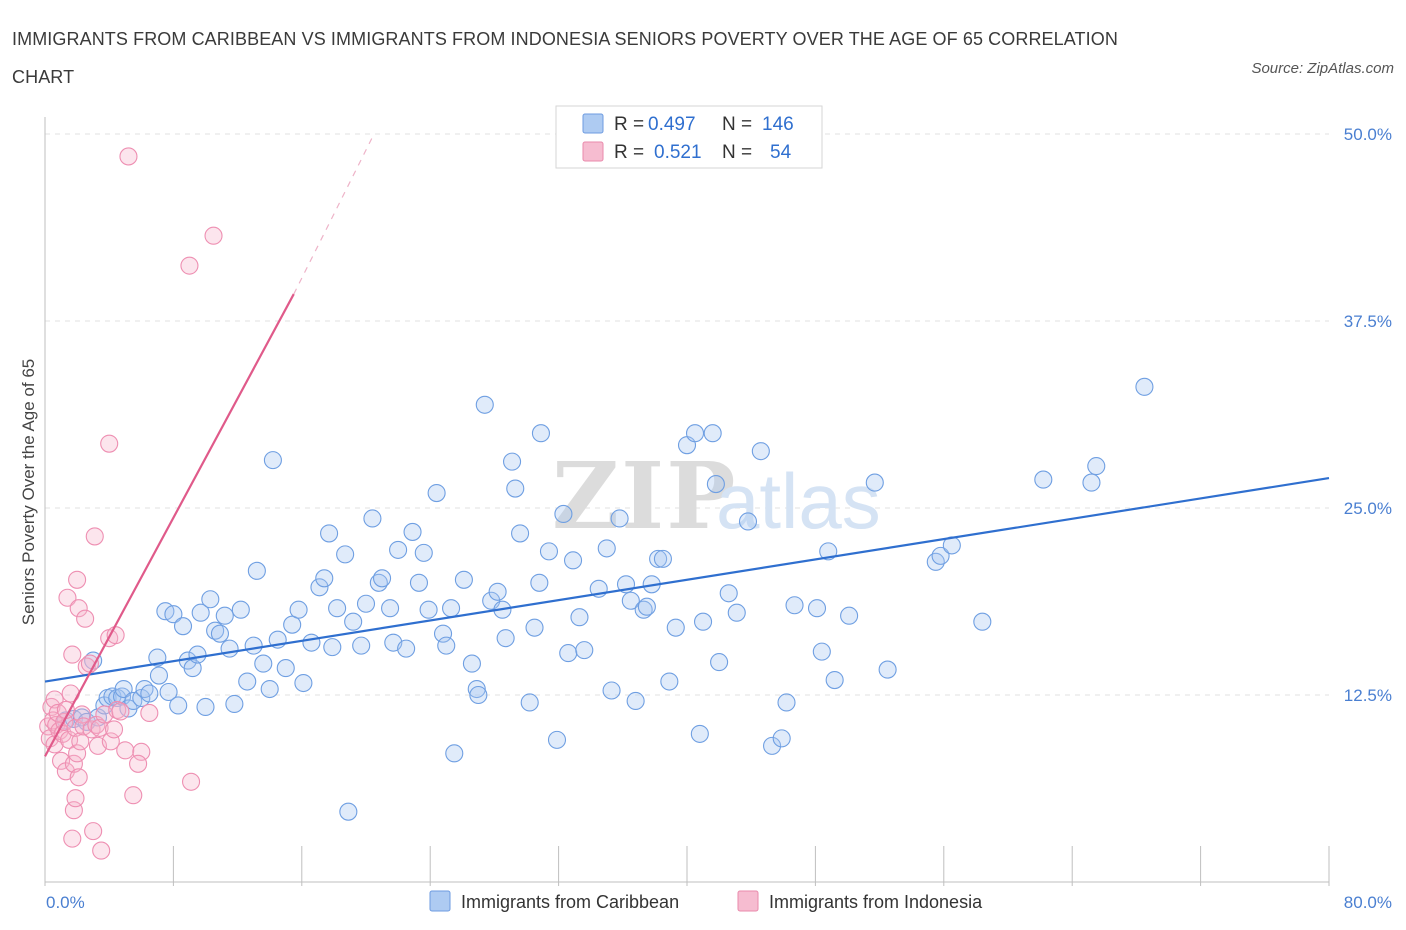 The height and width of the screenshot is (930, 1406). I want to click on y-tick-label: 50.0%, so click(1368, 134).